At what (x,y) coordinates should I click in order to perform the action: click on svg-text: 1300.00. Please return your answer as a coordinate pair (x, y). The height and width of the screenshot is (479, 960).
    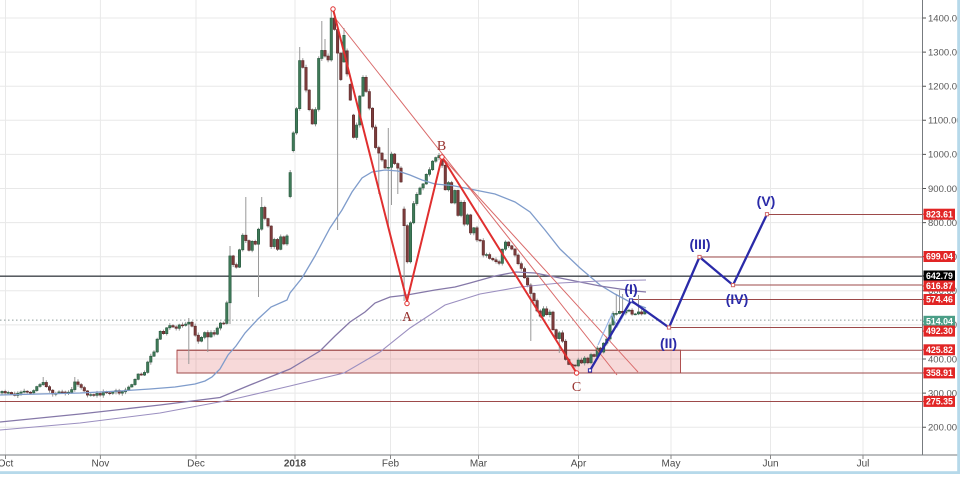
    Looking at the image, I should click on (944, 52).